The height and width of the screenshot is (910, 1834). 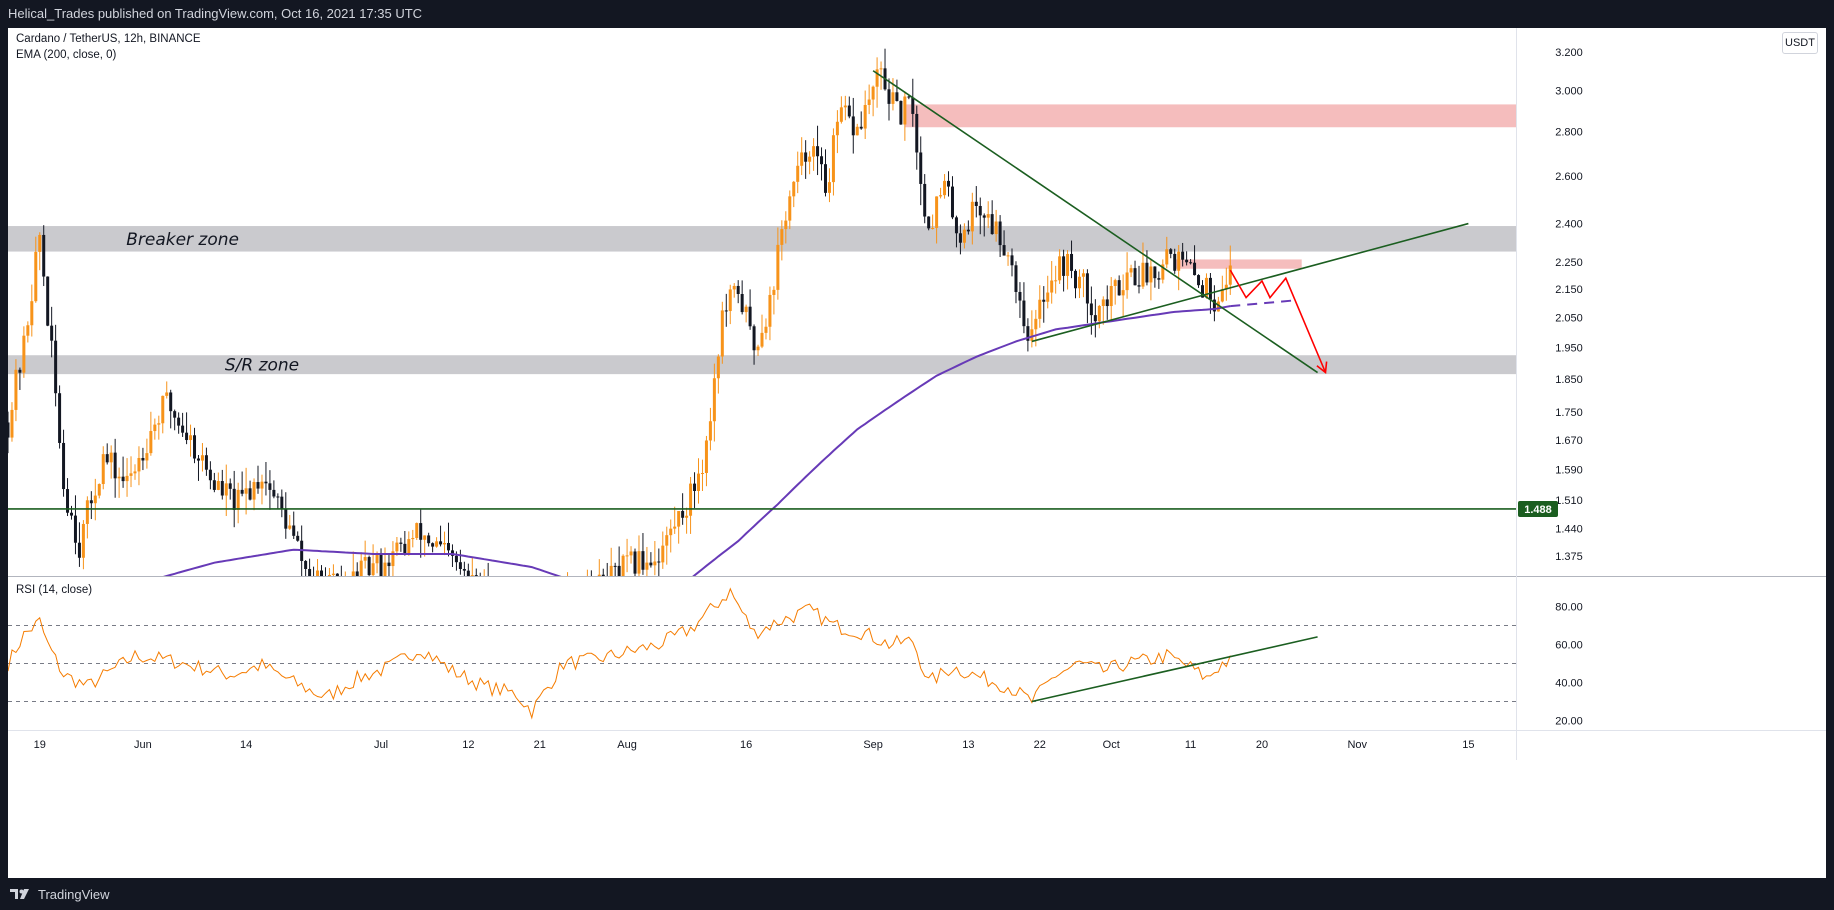 I want to click on time-tick-1: Jun, so click(x=143, y=745).